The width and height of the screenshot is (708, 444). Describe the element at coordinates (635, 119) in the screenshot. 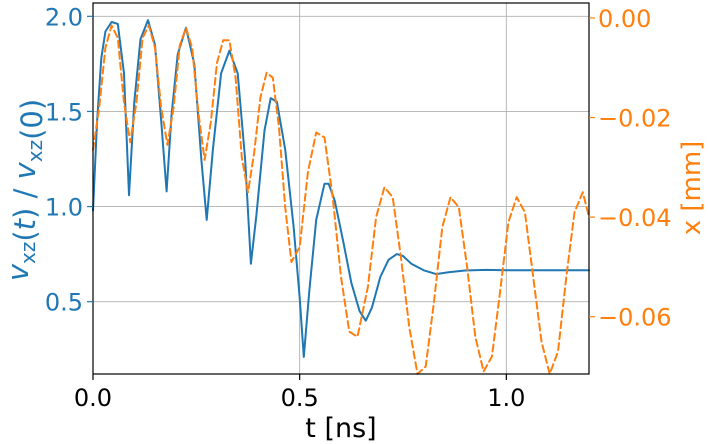

I see `right-y-tick-label: −0.02` at that location.